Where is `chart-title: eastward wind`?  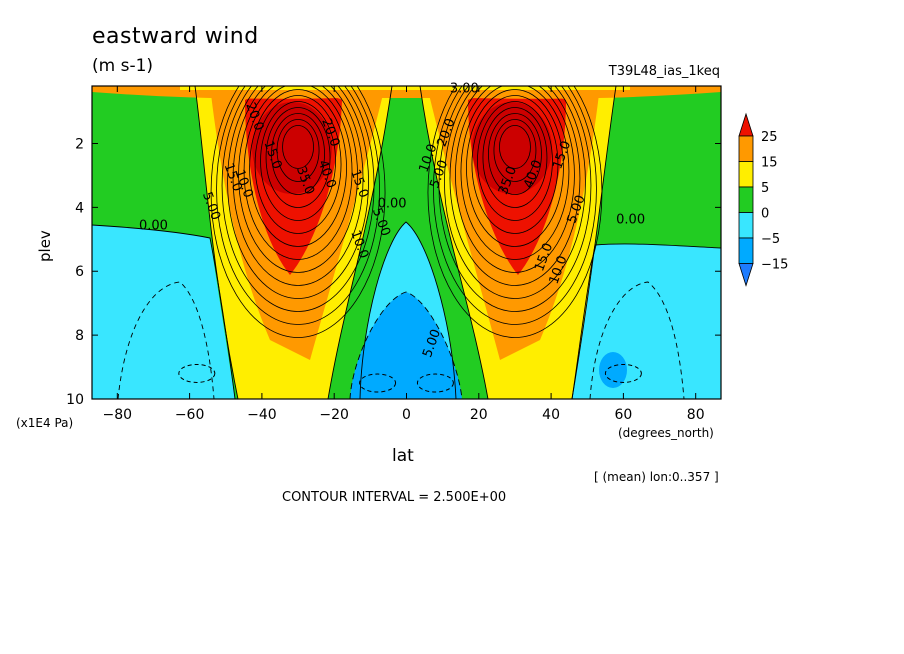 chart-title: eastward wind is located at coordinates (175, 36).